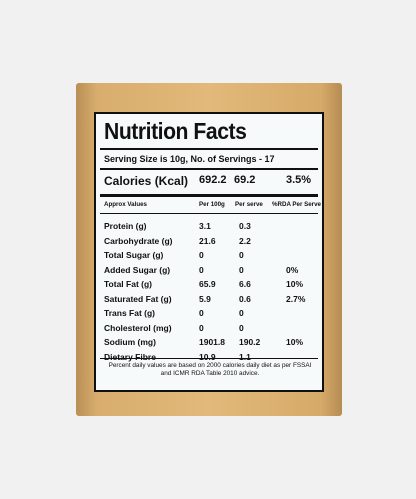  I want to click on nutrient-row: Saturated Fat (g) 5.9 0.6 2.7%, so click(211, 301).